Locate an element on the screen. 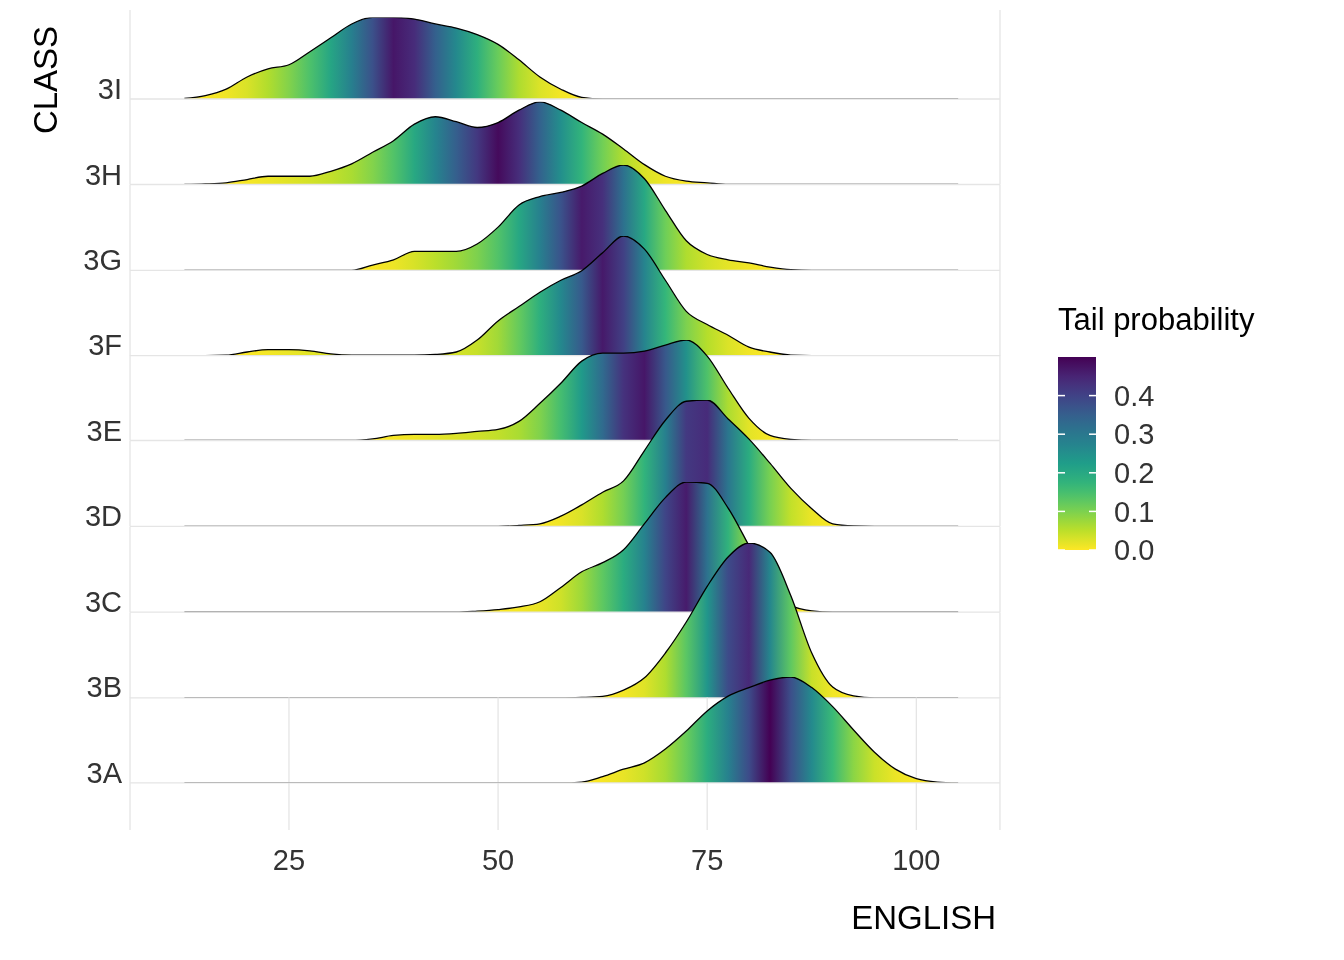 This screenshot has width=1344, height=960. y-axis-title: CLASS is located at coordinates (46, 80).